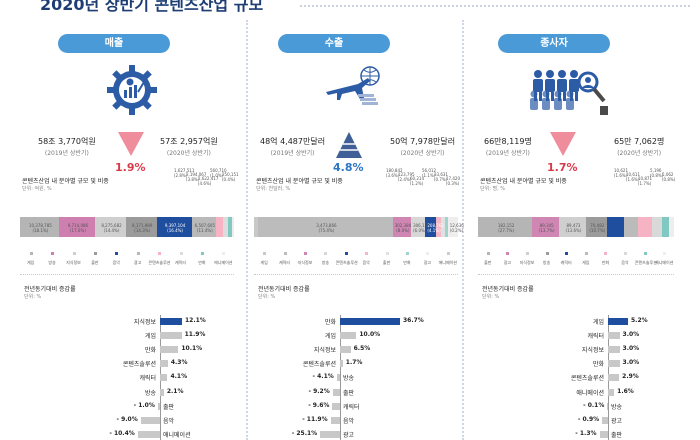 This screenshot has height=440, width=700. I want to click on yoy-value: - 1.0%, so click(144, 405).